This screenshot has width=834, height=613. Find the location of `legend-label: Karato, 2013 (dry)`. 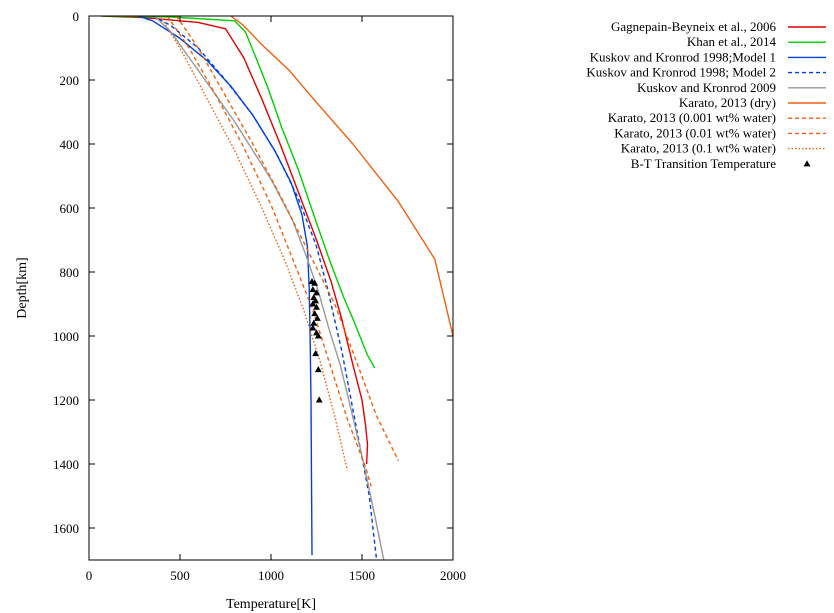

legend-label: Karato, 2013 (dry) is located at coordinates (727, 102).